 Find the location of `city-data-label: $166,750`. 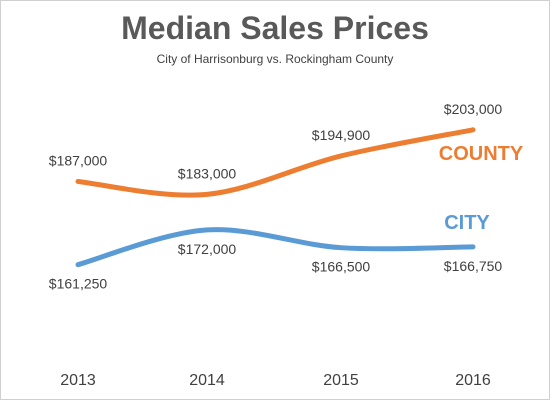

city-data-label: $166,750 is located at coordinates (473, 266).